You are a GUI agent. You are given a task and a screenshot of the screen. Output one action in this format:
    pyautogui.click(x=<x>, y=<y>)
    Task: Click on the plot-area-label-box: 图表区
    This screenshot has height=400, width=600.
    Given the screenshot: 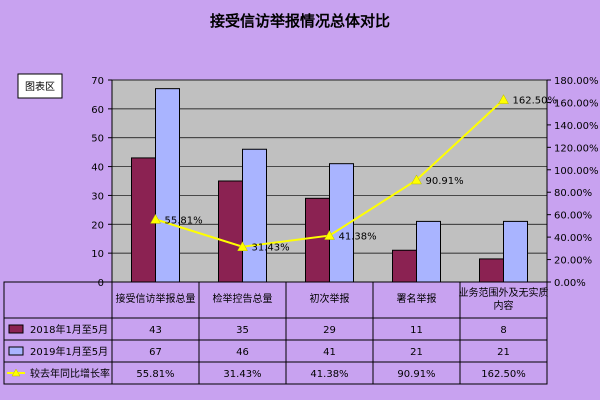 What is the action you would take?
    pyautogui.click(x=40, y=86)
    